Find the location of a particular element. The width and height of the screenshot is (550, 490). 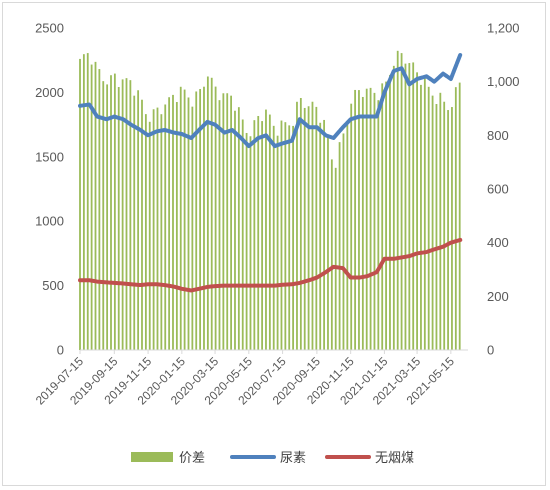

right-tick-label: 600 is located at coordinates (498, 189).